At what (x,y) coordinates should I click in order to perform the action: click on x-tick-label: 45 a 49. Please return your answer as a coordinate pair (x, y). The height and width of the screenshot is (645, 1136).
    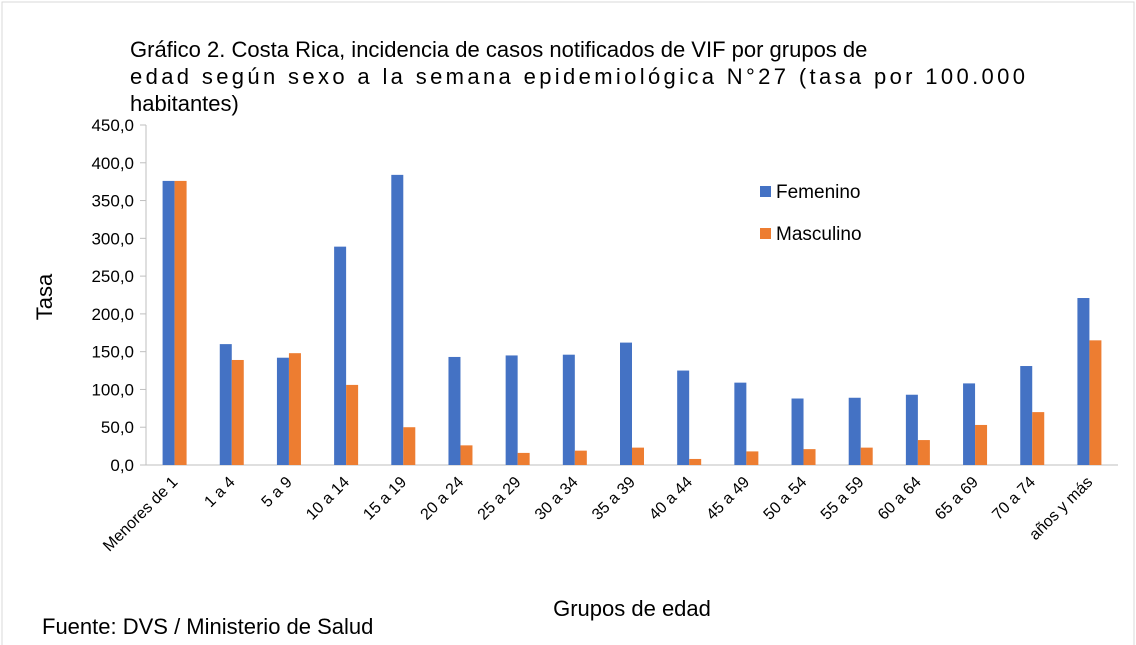
    Looking at the image, I should click on (728, 499).